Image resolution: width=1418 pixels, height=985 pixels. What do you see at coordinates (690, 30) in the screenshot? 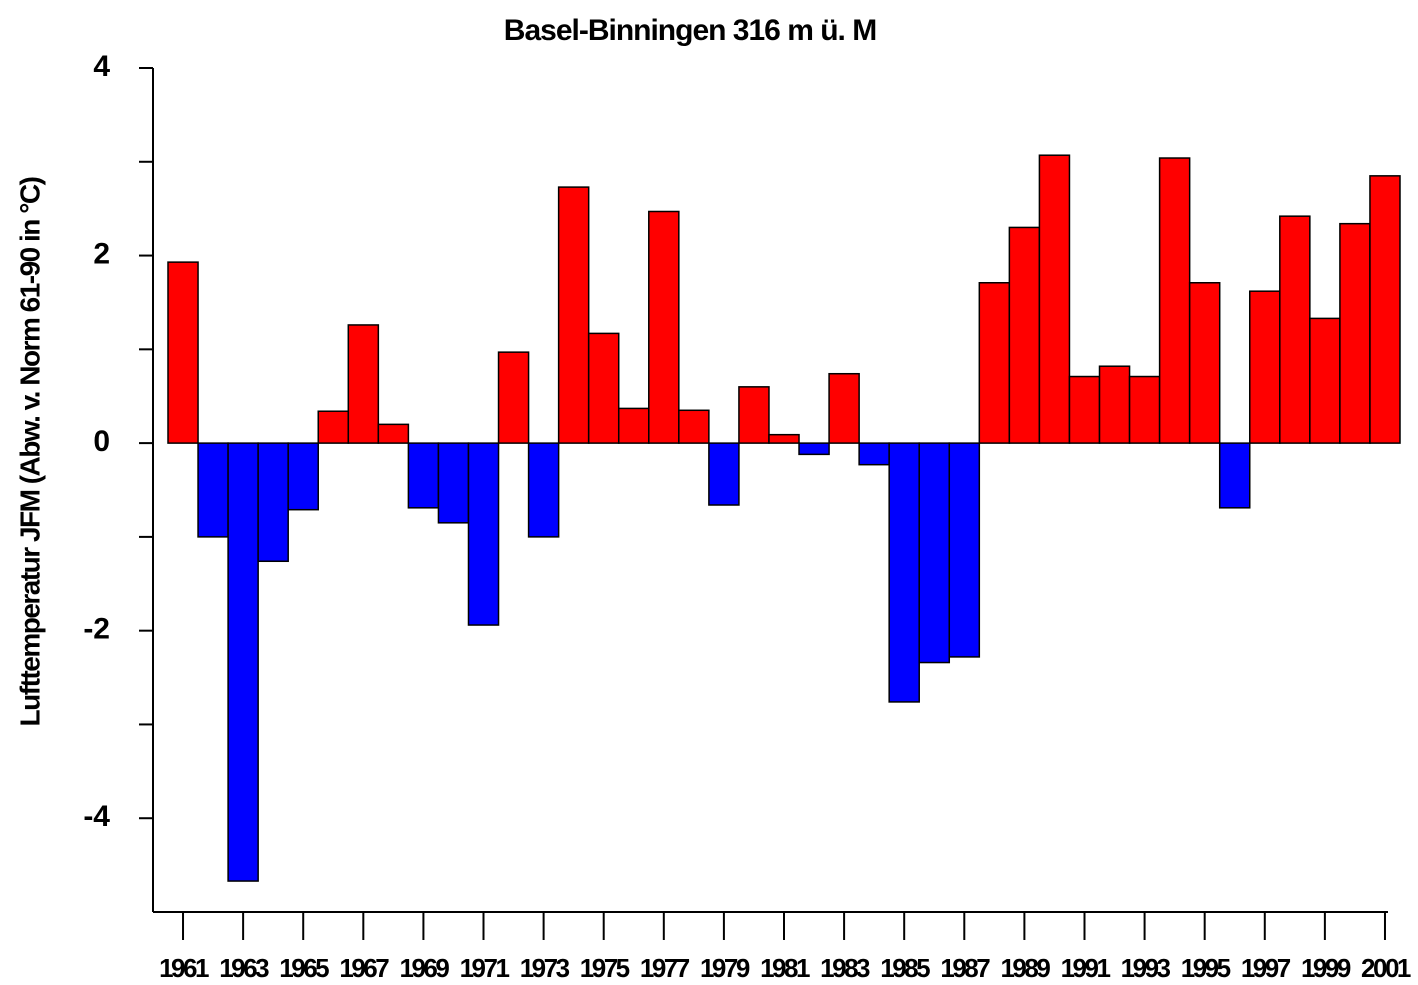
I see `chart-title: Basel-Binningen 316 m ü. M` at bounding box center [690, 30].